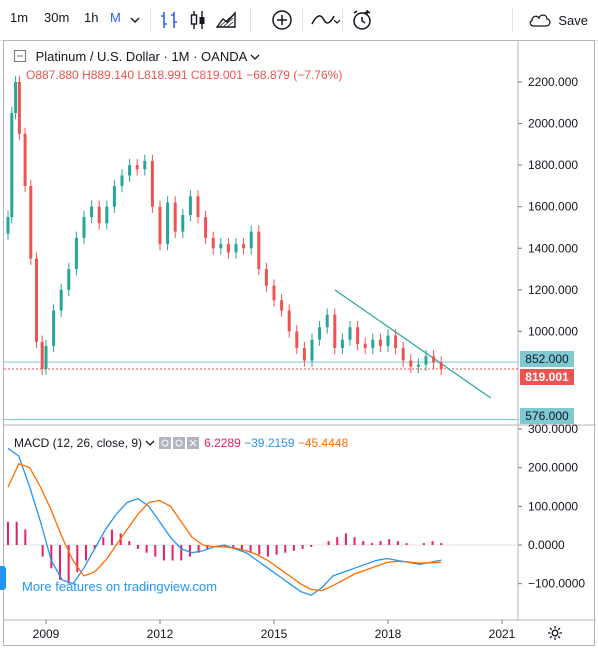 The width and height of the screenshot is (598, 649). I want to click on collapse-legend-icon, so click(20, 56).